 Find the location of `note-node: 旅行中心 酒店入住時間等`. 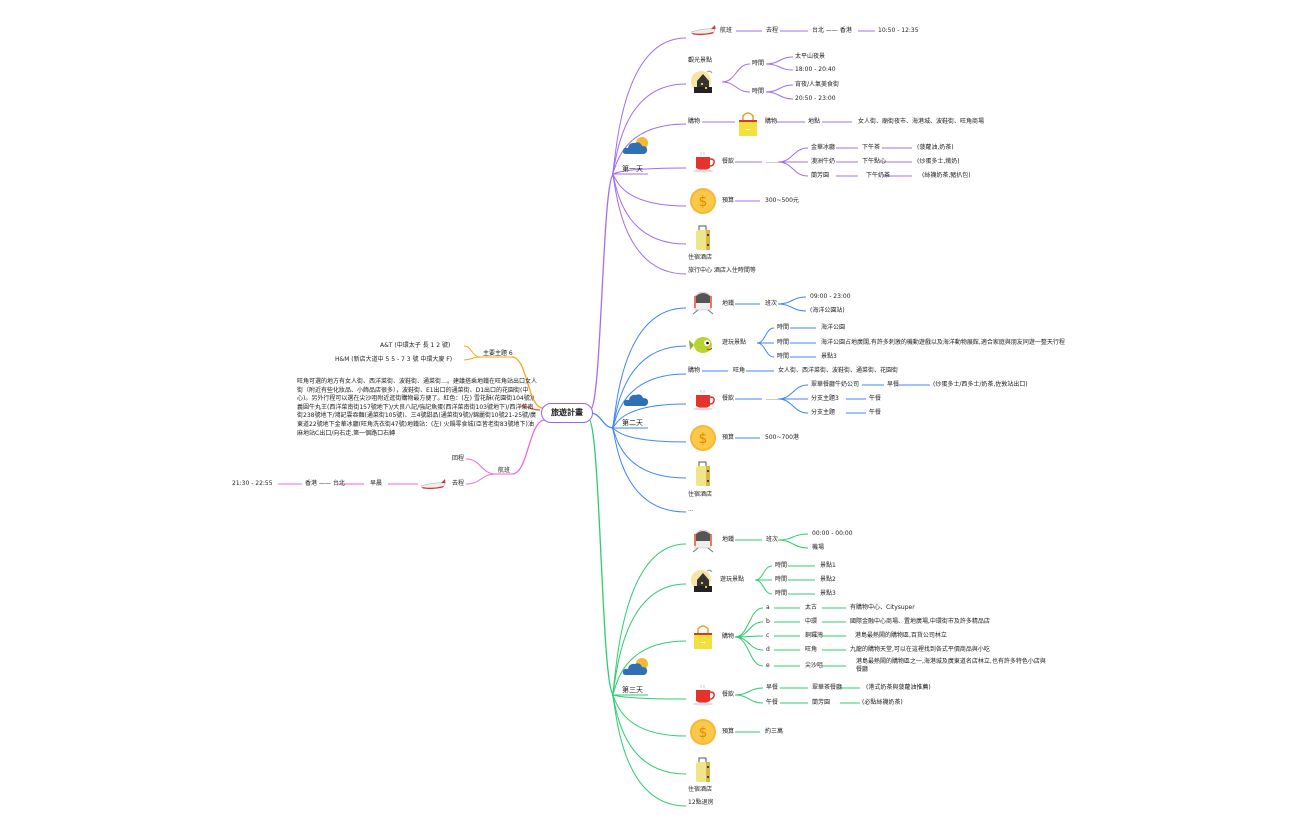

note-node: 旅行中心 酒店入住時間等 is located at coordinates (722, 270).